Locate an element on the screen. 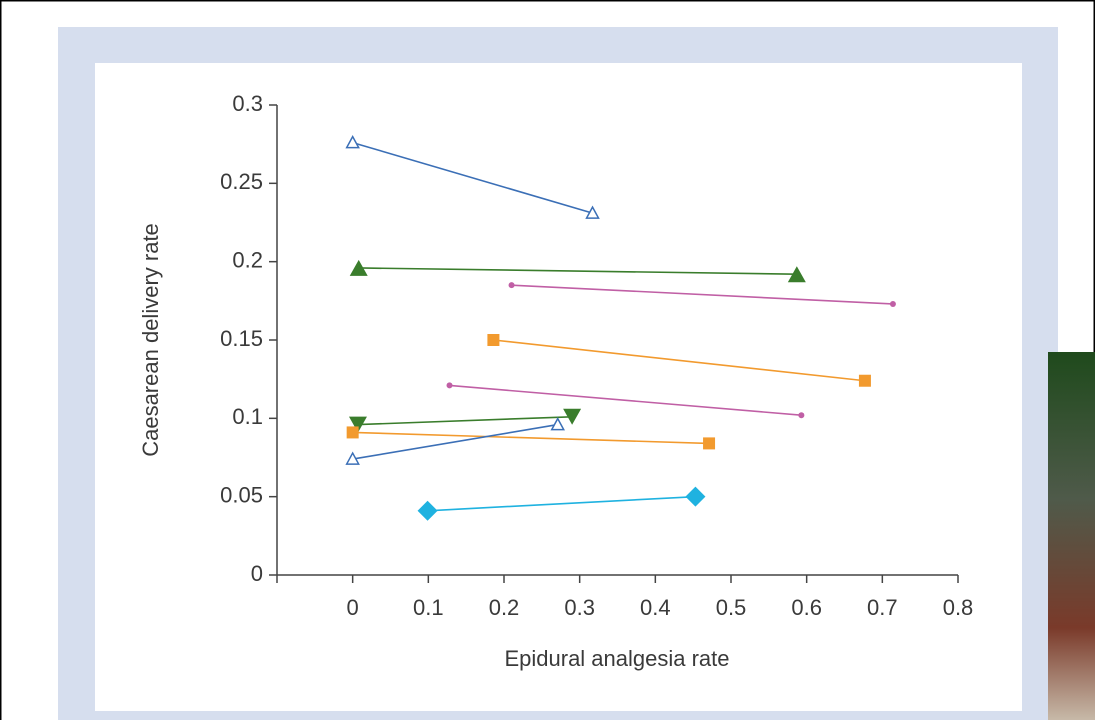 The width and height of the screenshot is (1095, 720). x-tick-label: 0.5 is located at coordinates (731, 607).